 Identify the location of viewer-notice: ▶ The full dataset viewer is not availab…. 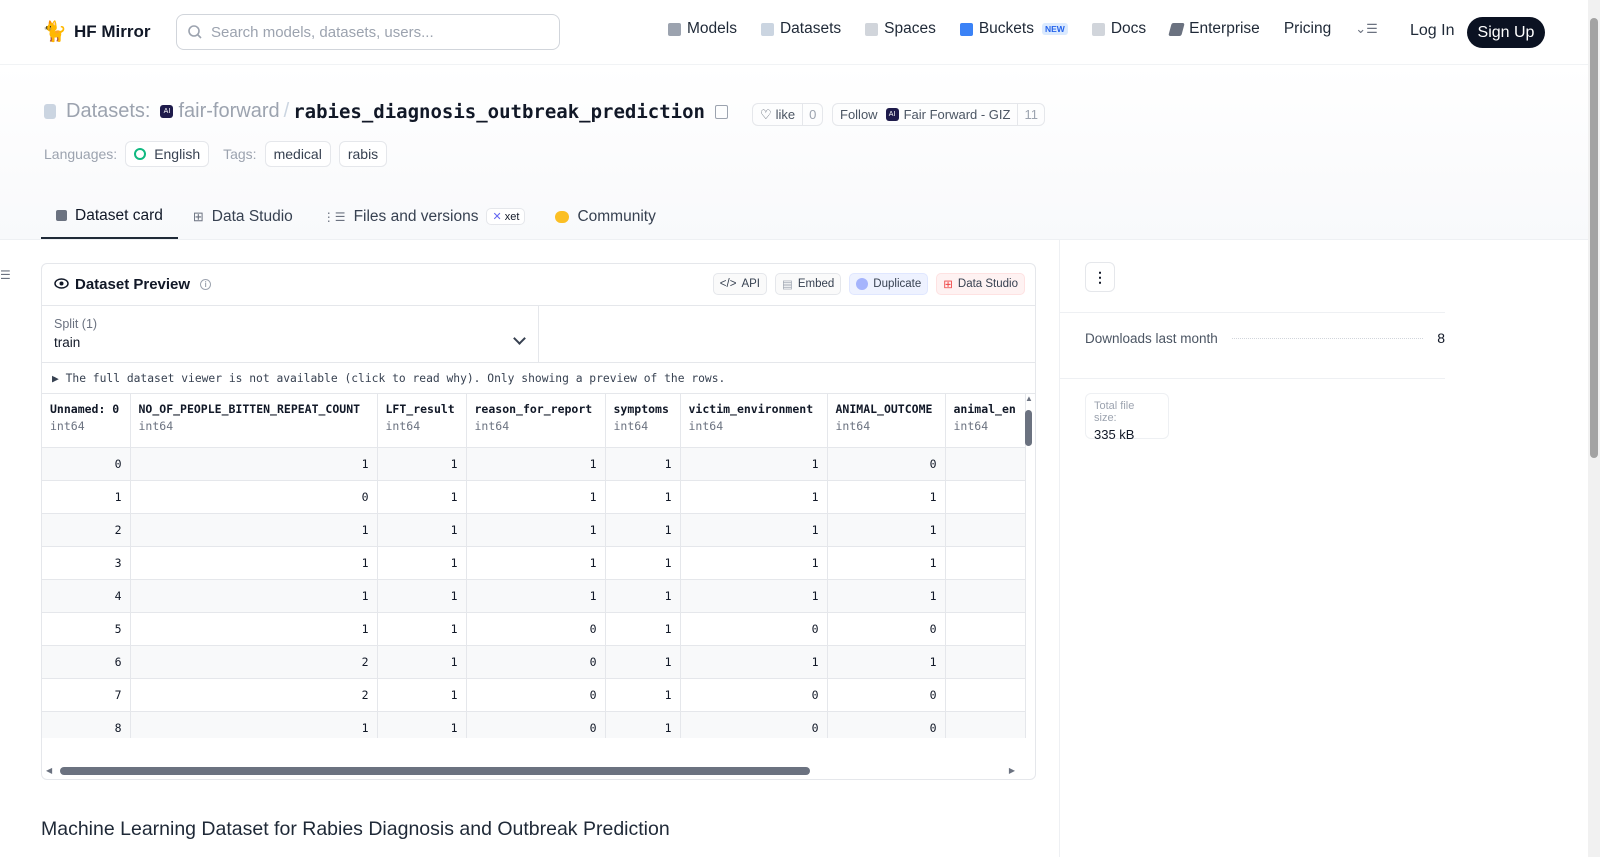
(538, 378).